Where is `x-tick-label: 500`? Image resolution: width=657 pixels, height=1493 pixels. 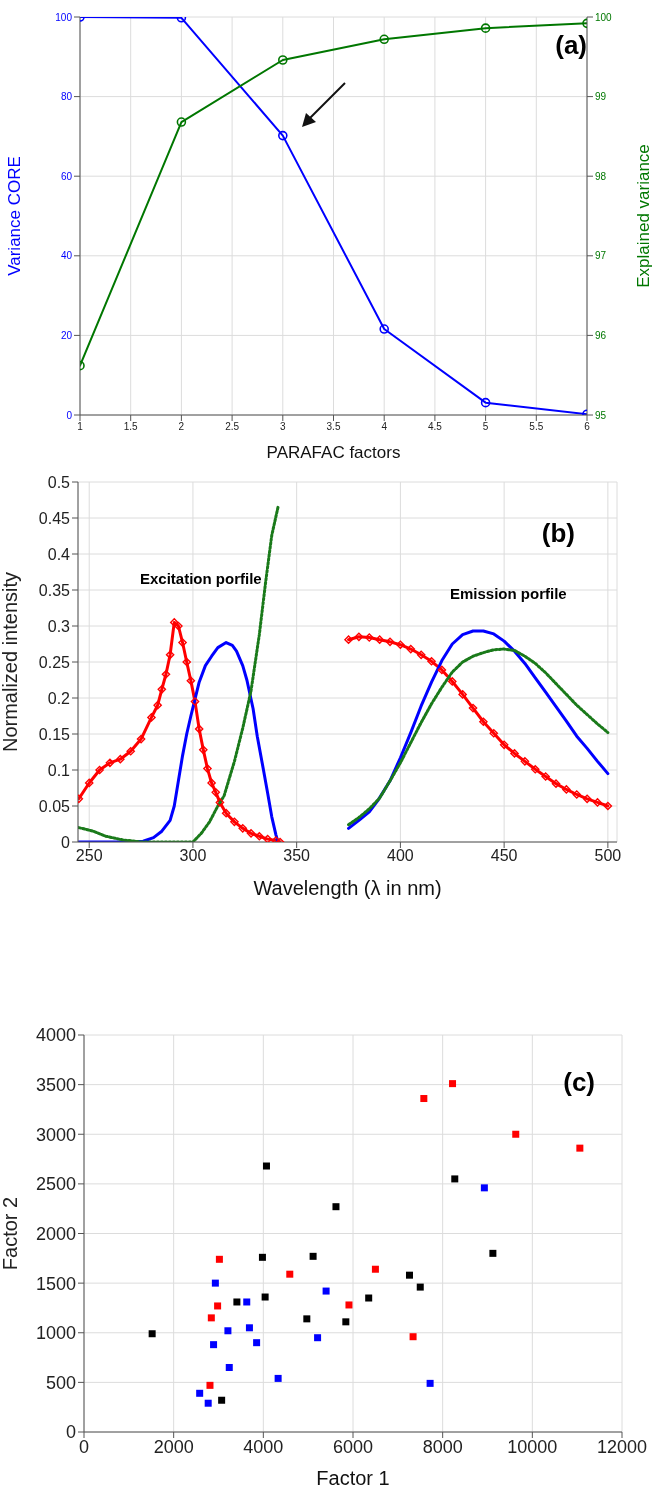
x-tick-label: 500 is located at coordinates (608, 856).